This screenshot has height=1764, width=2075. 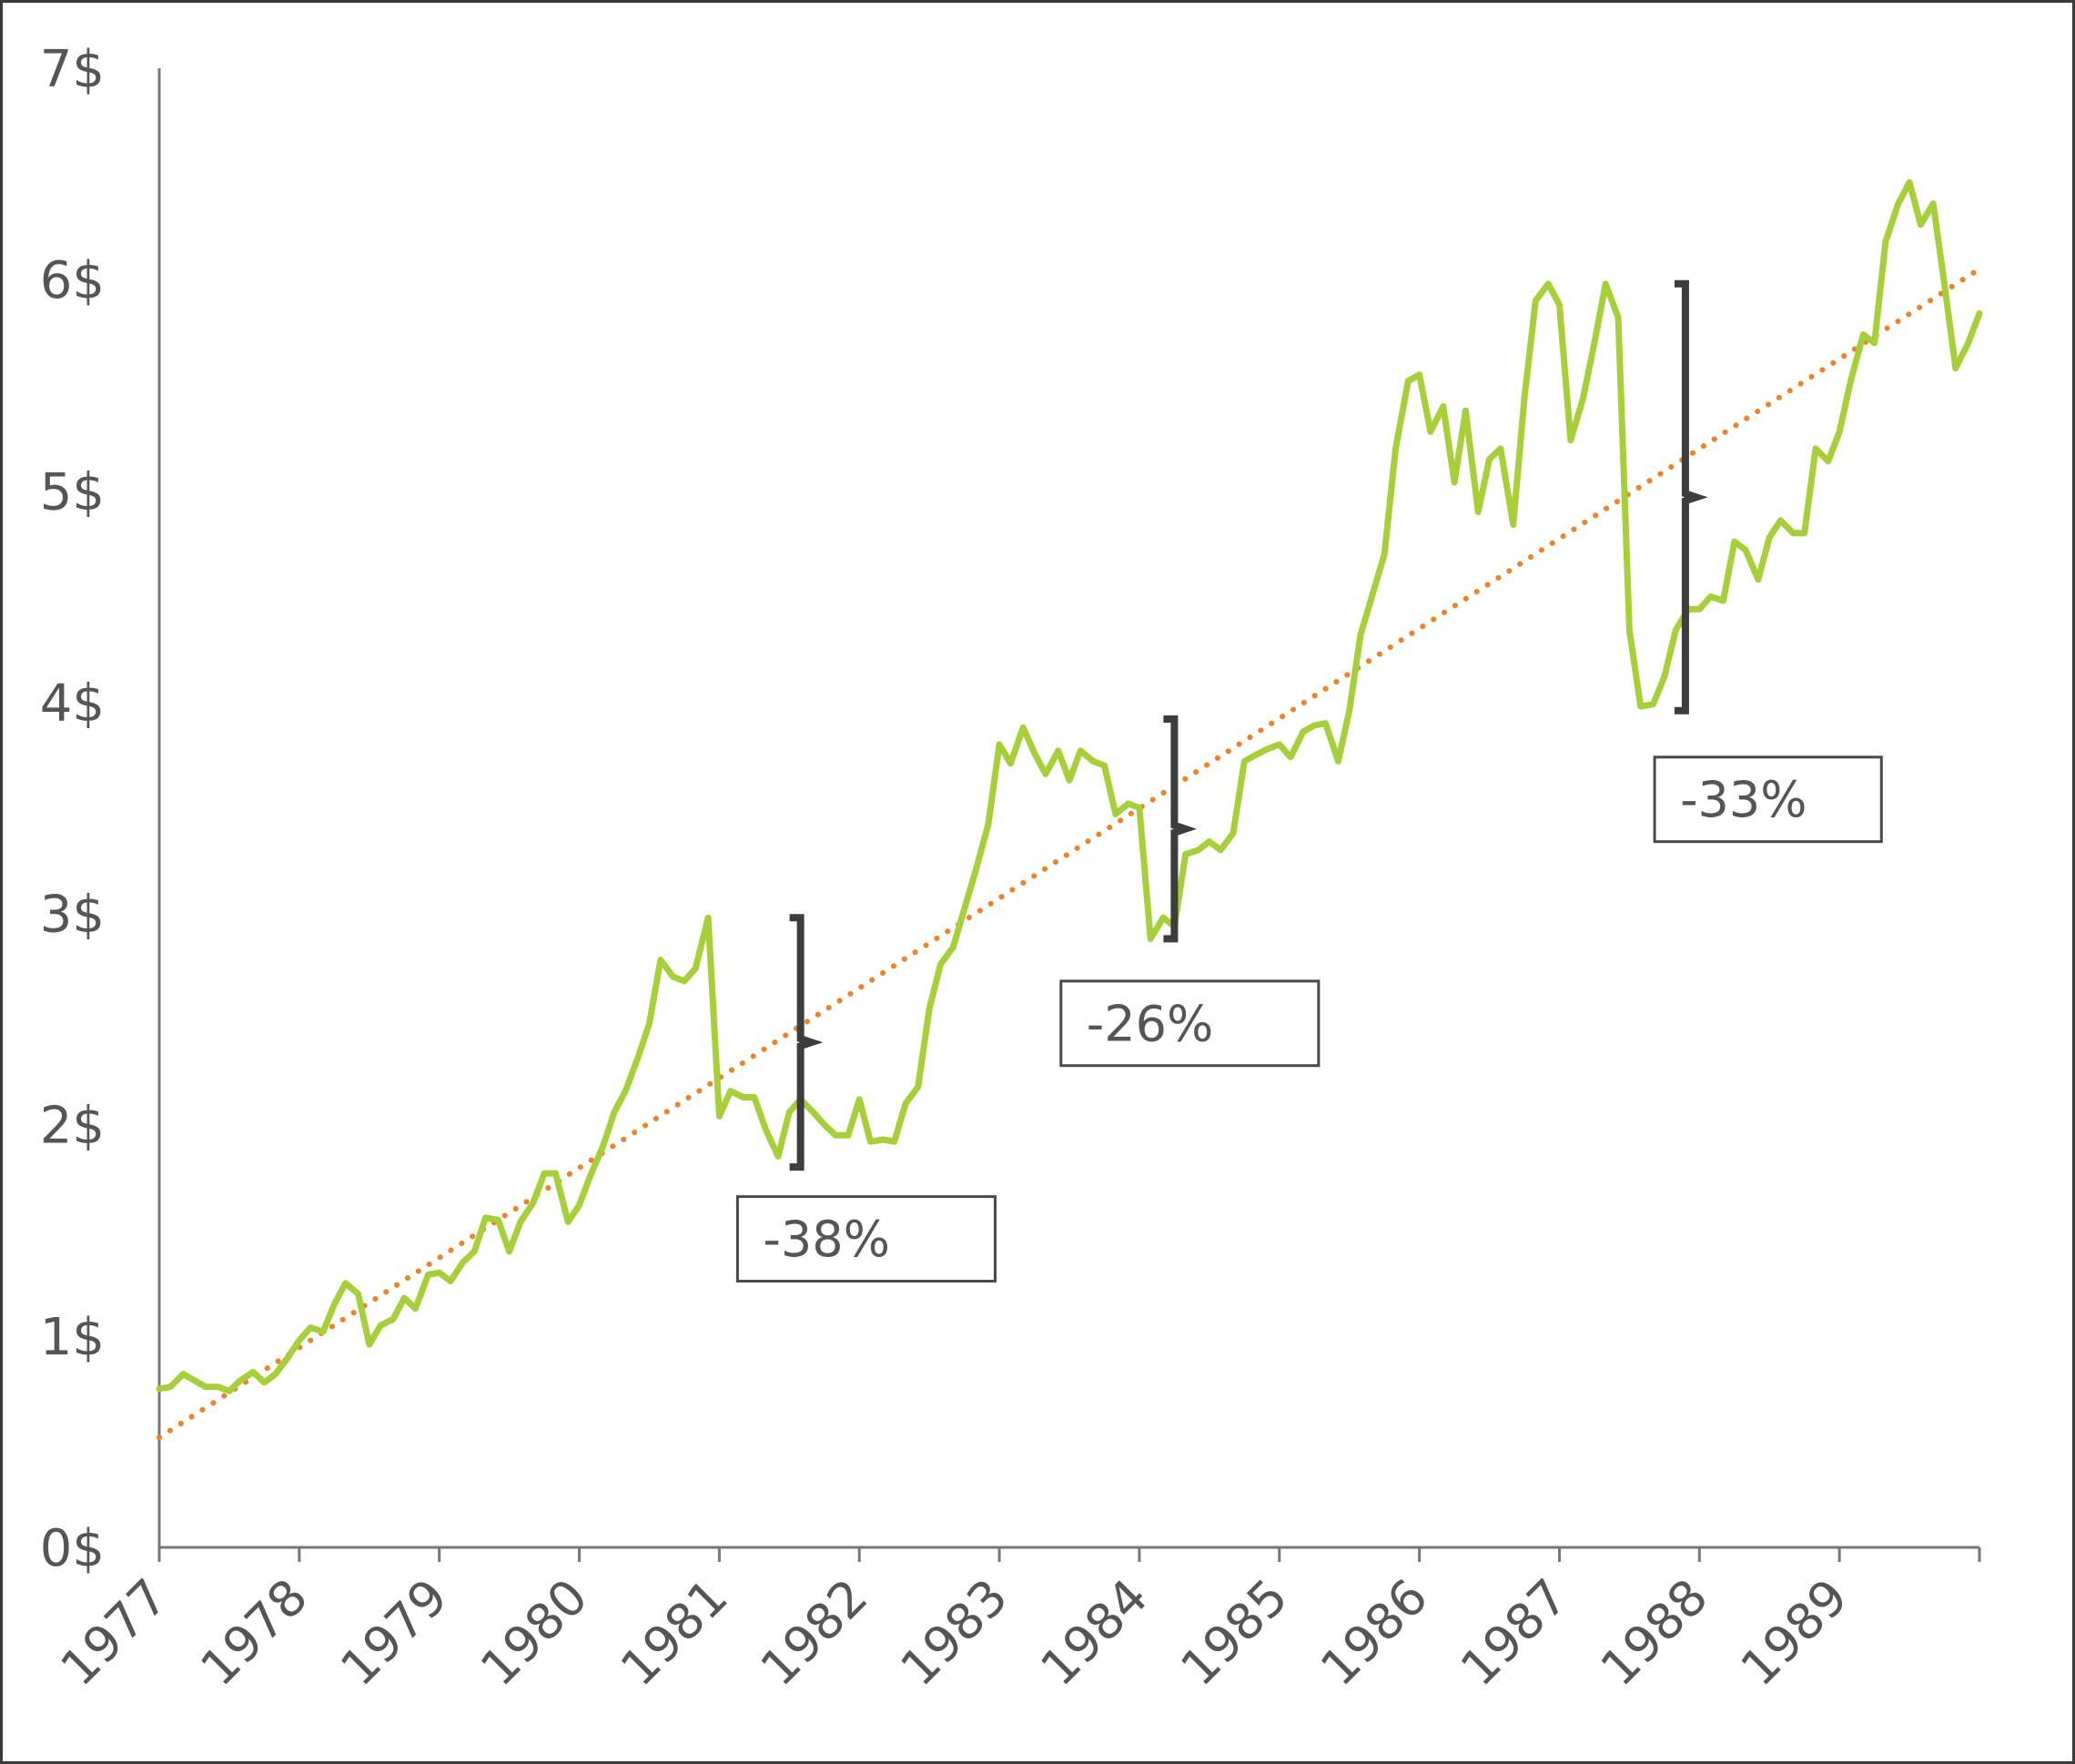 What do you see at coordinates (72, 69) in the screenshot?
I see `y-tick-label: 7$` at bounding box center [72, 69].